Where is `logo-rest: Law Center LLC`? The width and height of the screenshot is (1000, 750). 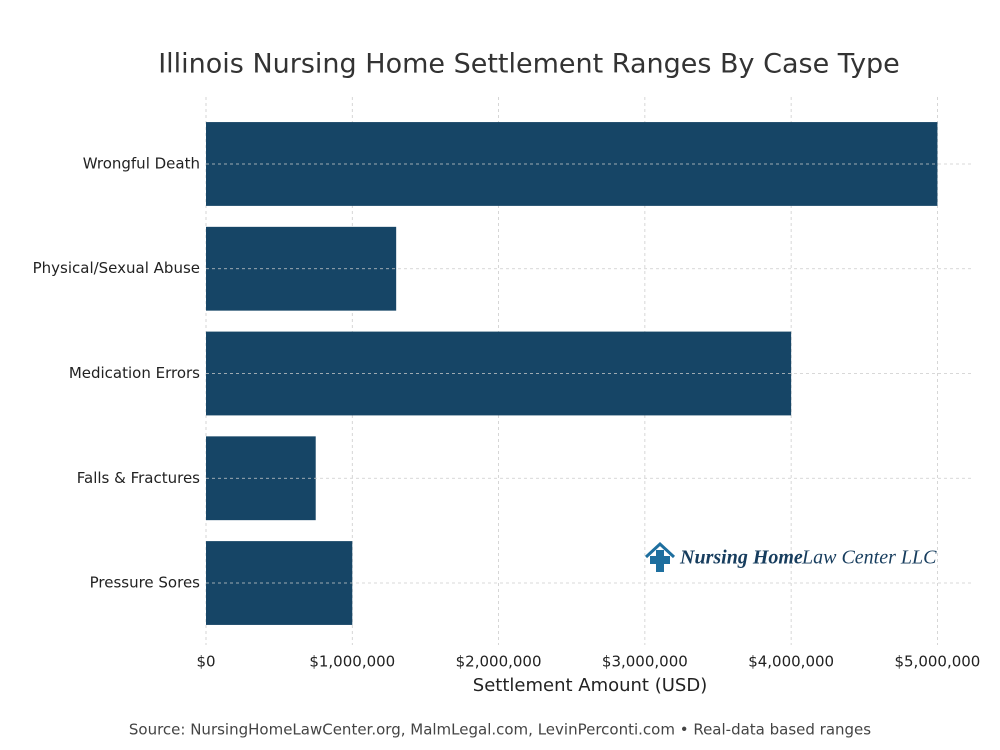 logo-rest: Law Center LLC is located at coordinates (869, 558).